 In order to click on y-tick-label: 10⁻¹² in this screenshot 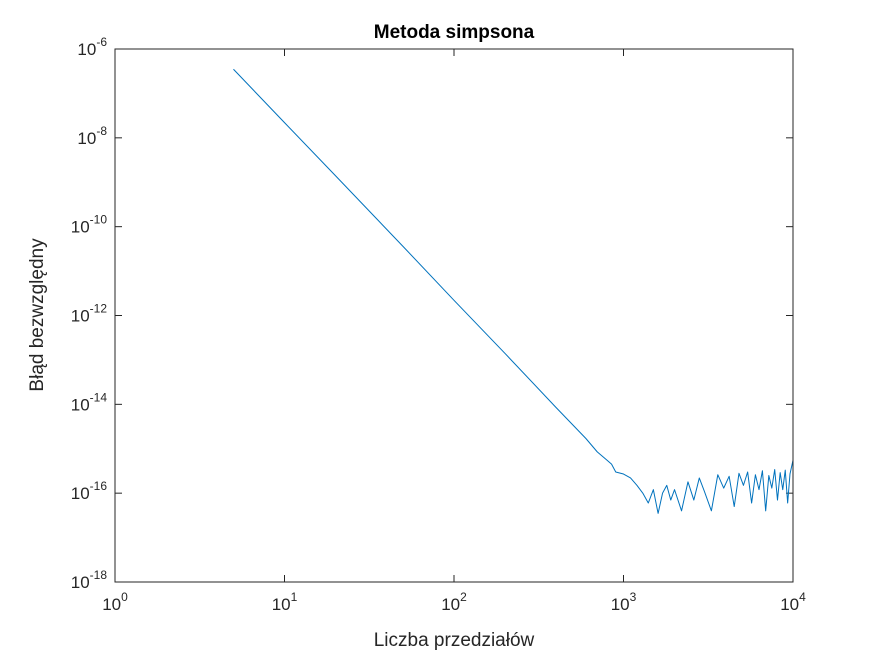, I will do `click(89, 314)`.